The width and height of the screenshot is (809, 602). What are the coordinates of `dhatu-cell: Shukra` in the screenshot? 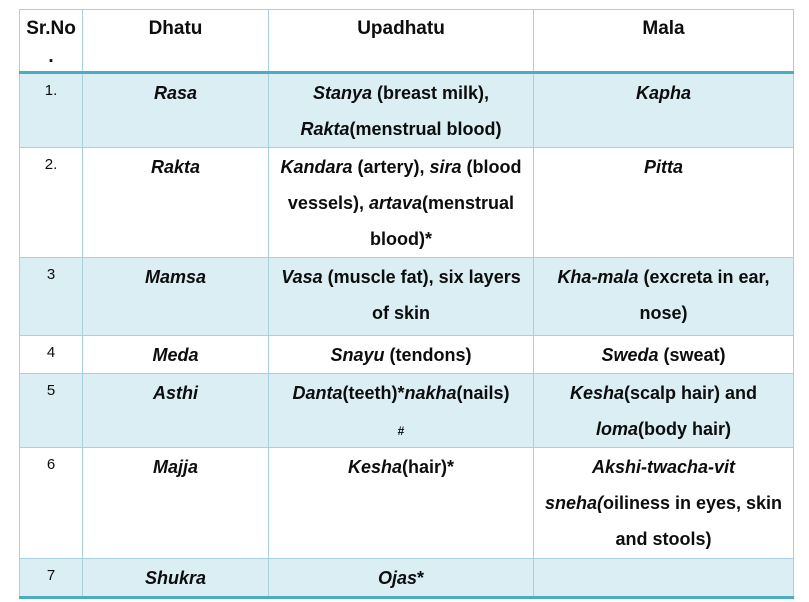 It's located at (175, 578).